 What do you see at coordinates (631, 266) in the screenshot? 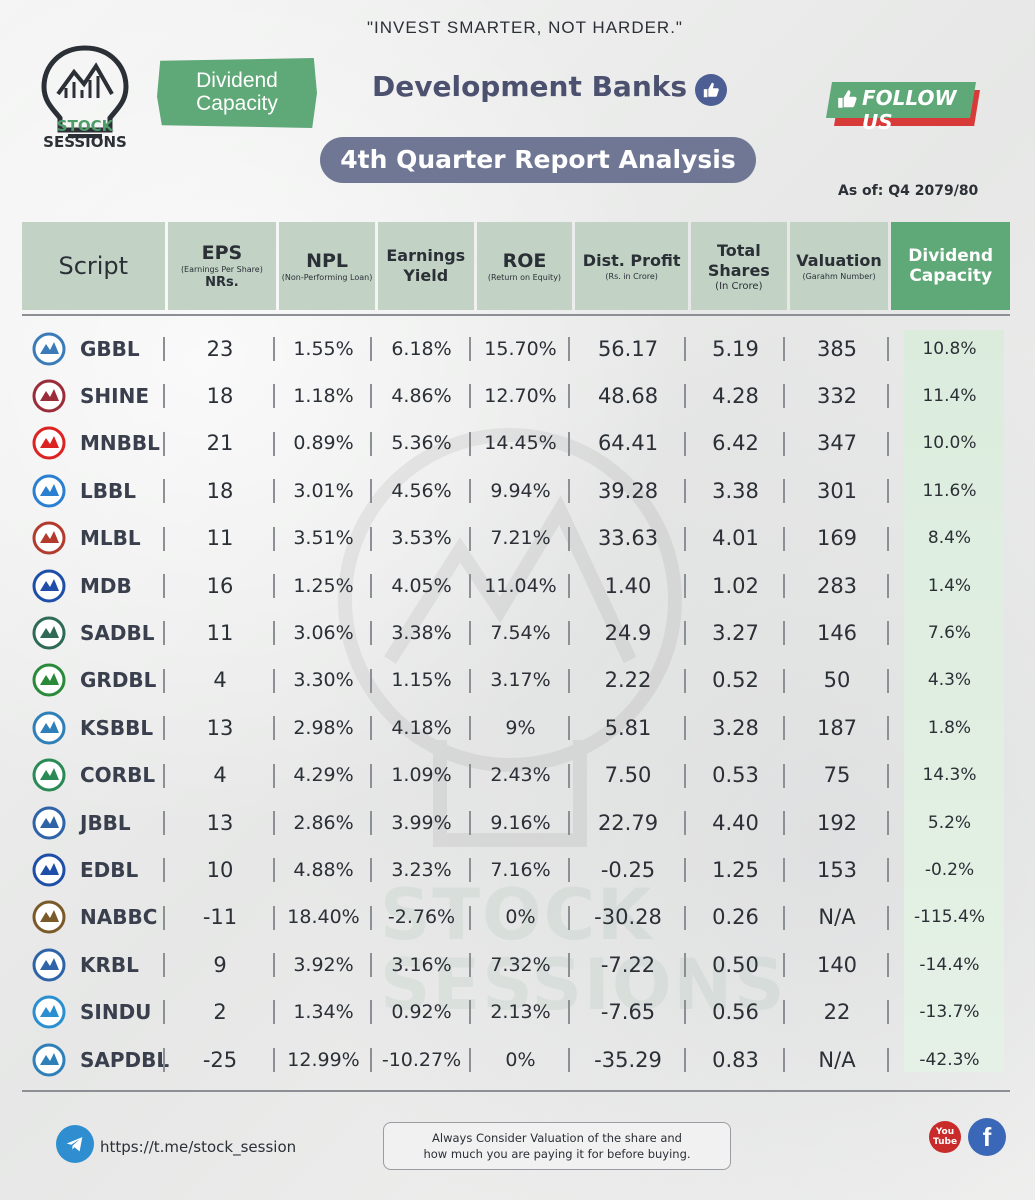
I see `col-header-dist-profit: Dist. Profit (Rs. in Crore)` at bounding box center [631, 266].